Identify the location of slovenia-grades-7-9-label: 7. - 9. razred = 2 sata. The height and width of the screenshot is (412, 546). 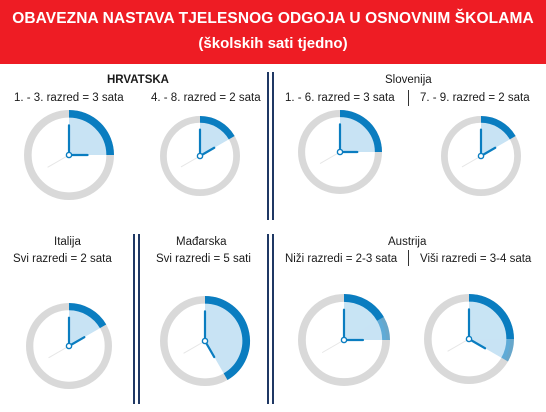
(475, 98).